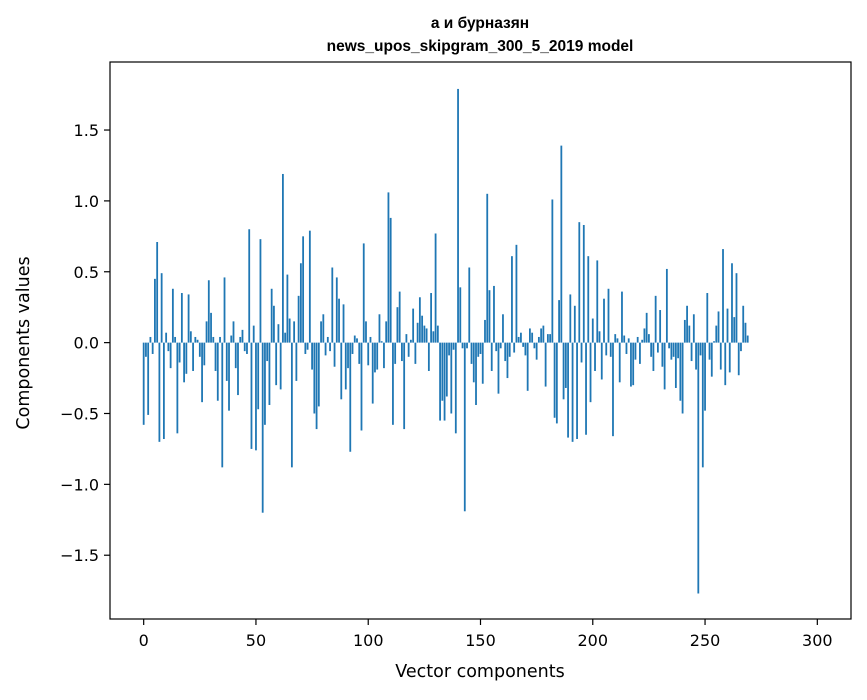  What do you see at coordinates (79, 484) in the screenshot?
I see `y-tick-label-1: −1.0` at bounding box center [79, 484].